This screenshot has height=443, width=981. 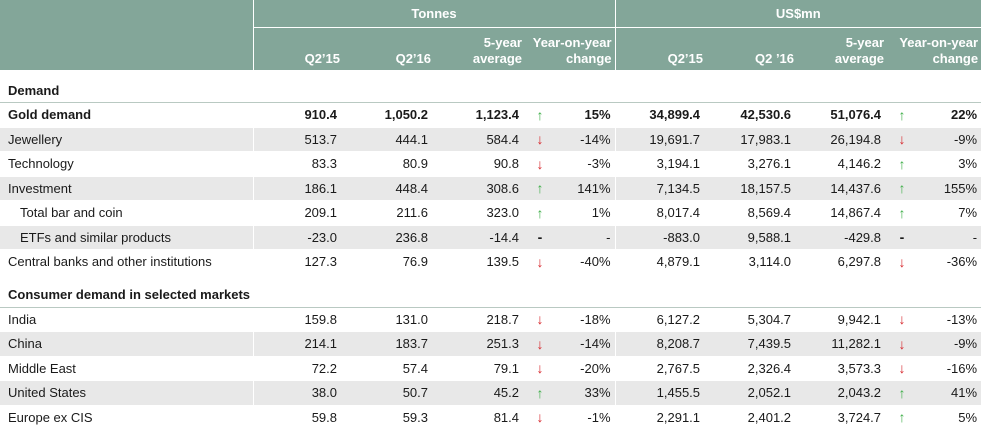 What do you see at coordinates (585, 115) in the screenshot?
I see `tonnes-yoy-cell: 15%` at bounding box center [585, 115].